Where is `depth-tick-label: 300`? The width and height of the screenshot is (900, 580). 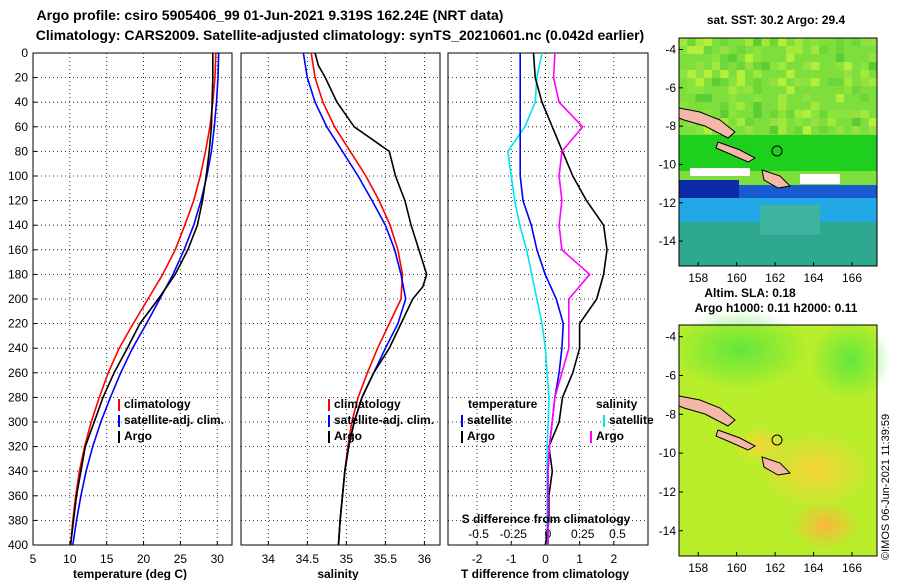
depth-tick-label: 300 is located at coordinates (18, 422).